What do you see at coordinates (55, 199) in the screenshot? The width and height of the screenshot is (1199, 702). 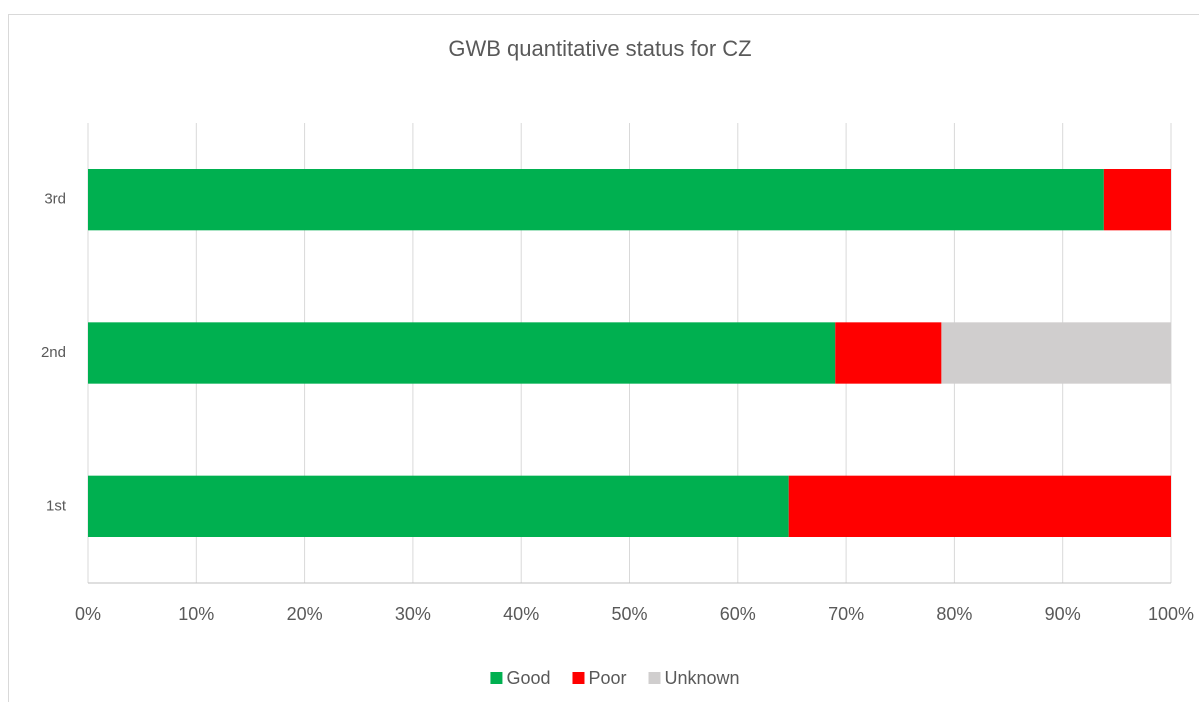 I see `y-tick-label: 3rd` at bounding box center [55, 199].